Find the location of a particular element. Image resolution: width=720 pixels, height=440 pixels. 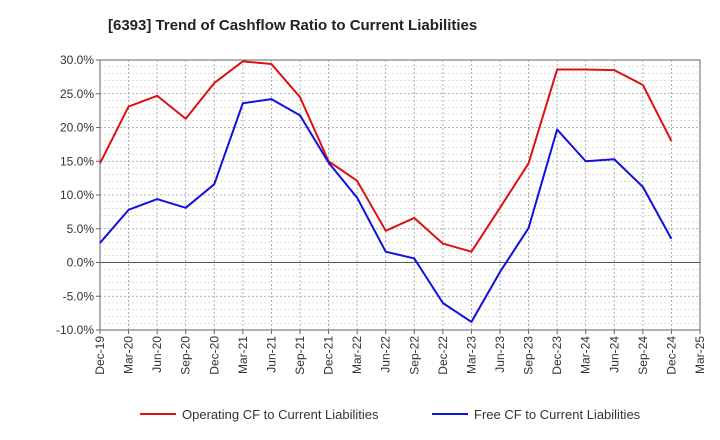

y-tick-label: 0.0% is located at coordinates (81, 263).